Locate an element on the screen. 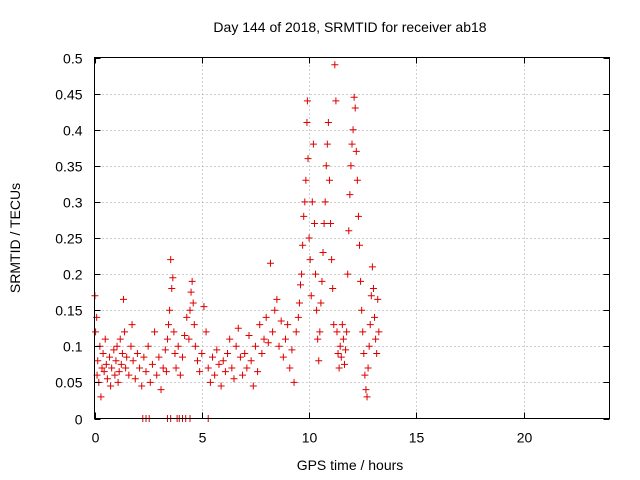 The image size is (640, 480). y-tick-label: 0.05 is located at coordinates (68, 383).